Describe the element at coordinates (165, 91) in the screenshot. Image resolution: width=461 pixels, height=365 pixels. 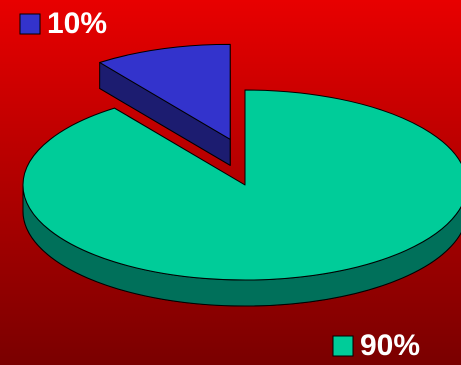
I see `slice` at that location.